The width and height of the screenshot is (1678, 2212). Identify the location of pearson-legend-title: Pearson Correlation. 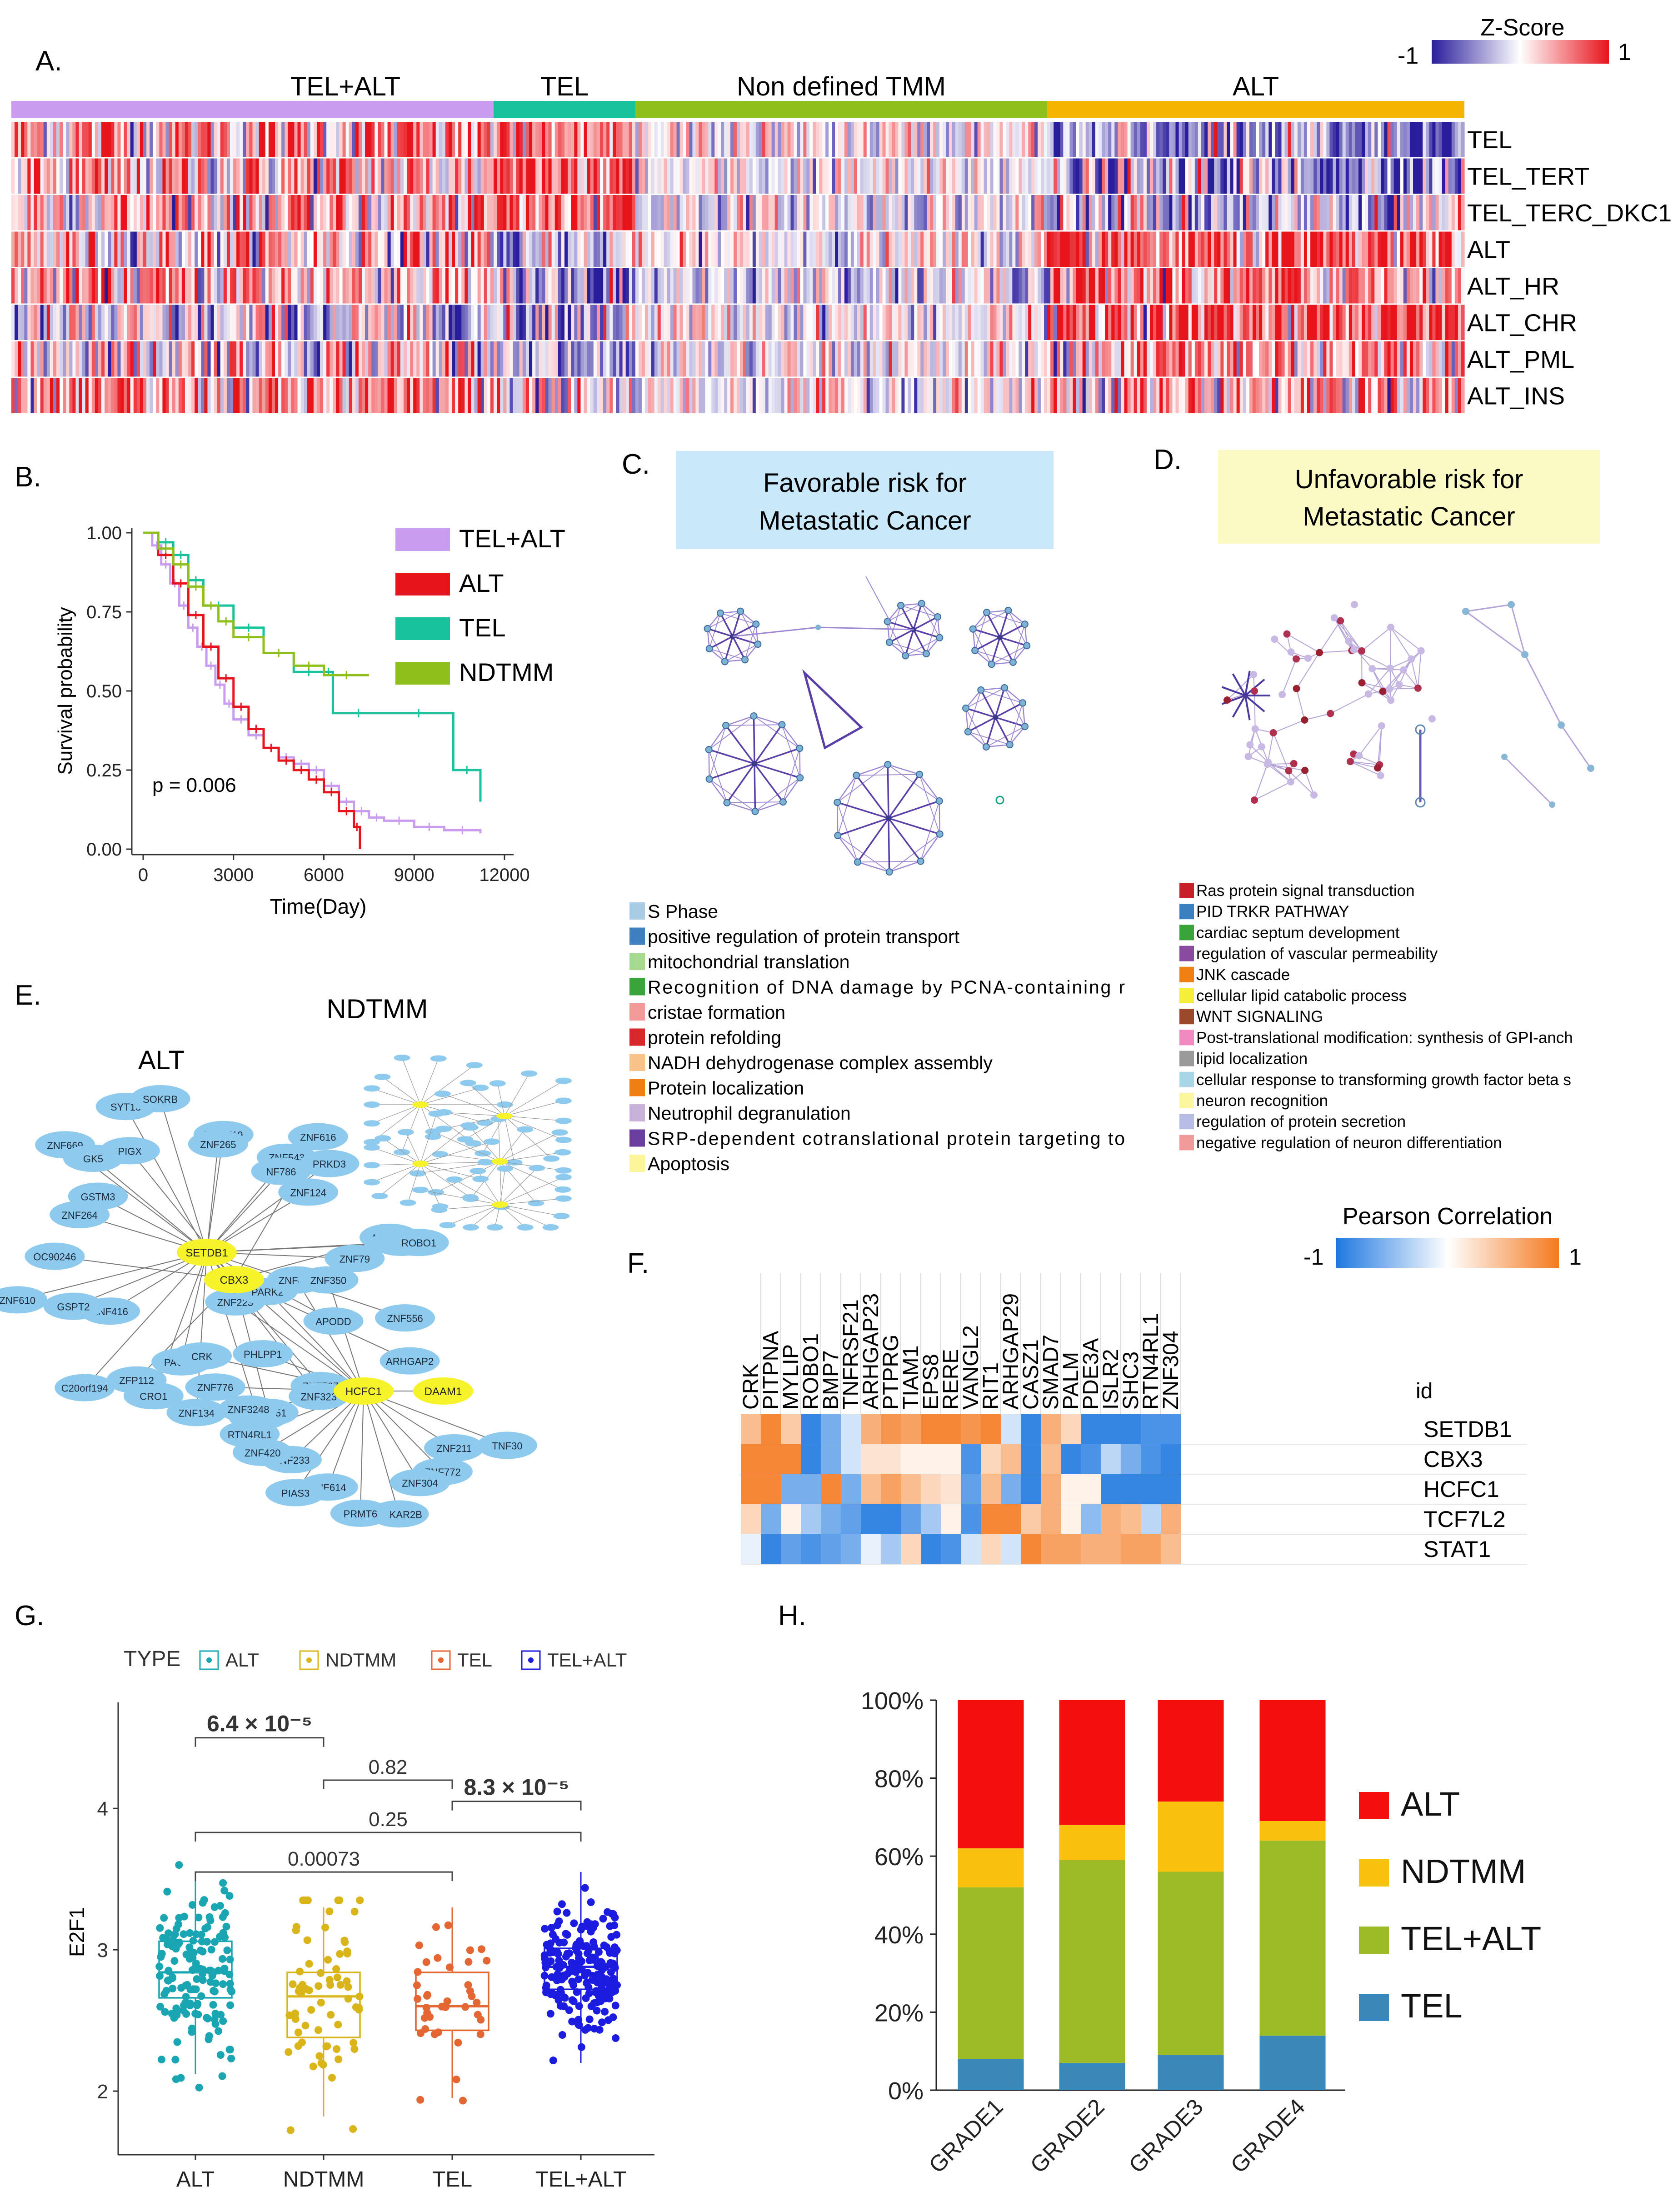
(1448, 1216).